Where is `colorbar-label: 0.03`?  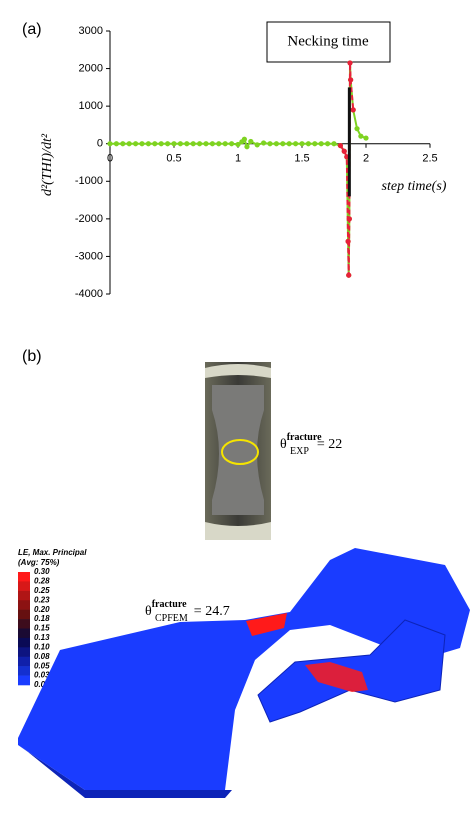
colorbar-label: 0.03 is located at coordinates (42, 675).